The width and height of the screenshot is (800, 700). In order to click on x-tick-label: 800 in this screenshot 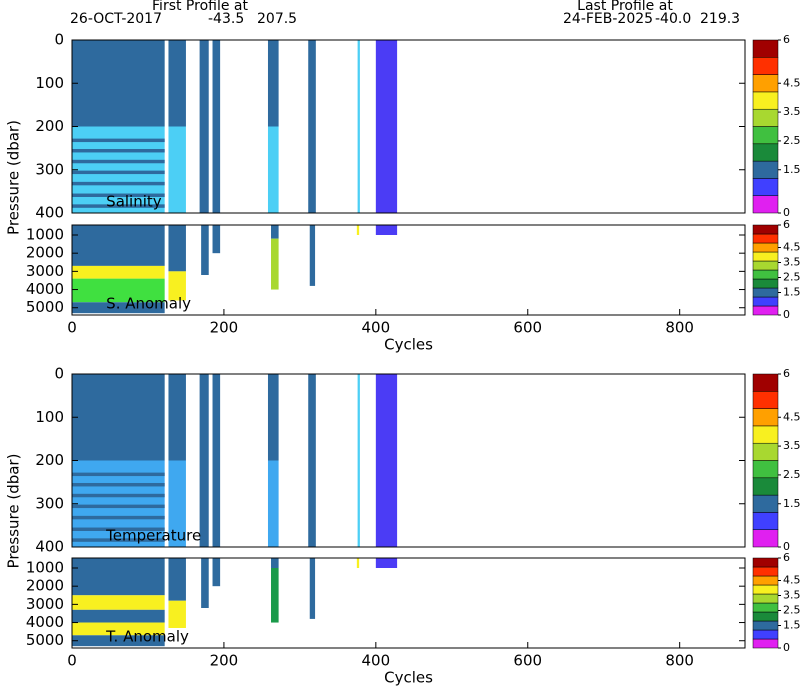, I will do `click(679, 328)`.